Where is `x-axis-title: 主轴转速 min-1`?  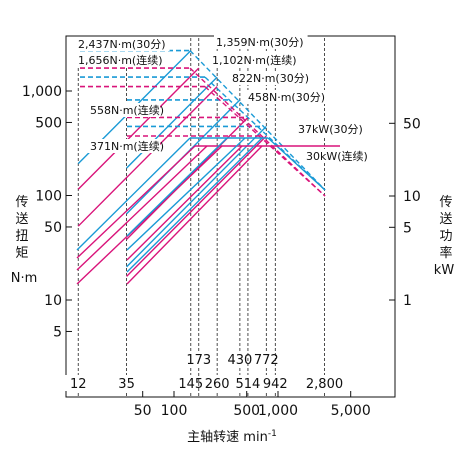
x-axis-title: 主轴转速 min-1 is located at coordinates (232, 437).